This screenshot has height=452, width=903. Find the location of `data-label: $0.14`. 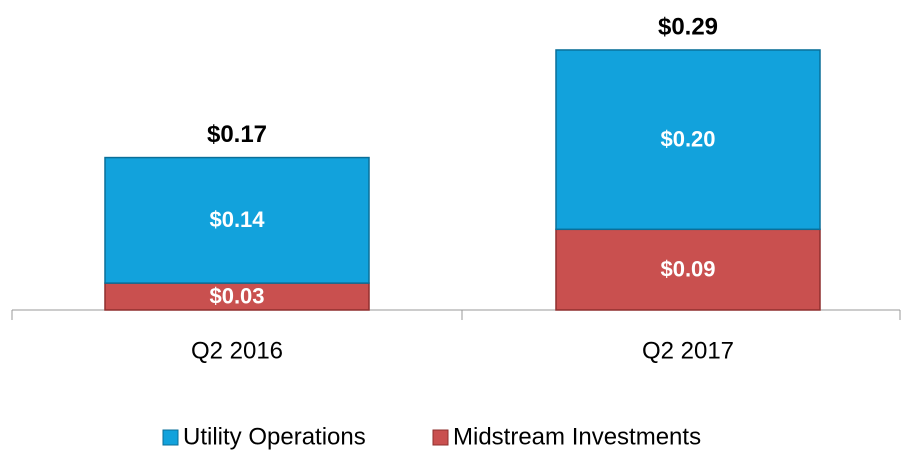

data-label: $0.14 is located at coordinates (237, 219).